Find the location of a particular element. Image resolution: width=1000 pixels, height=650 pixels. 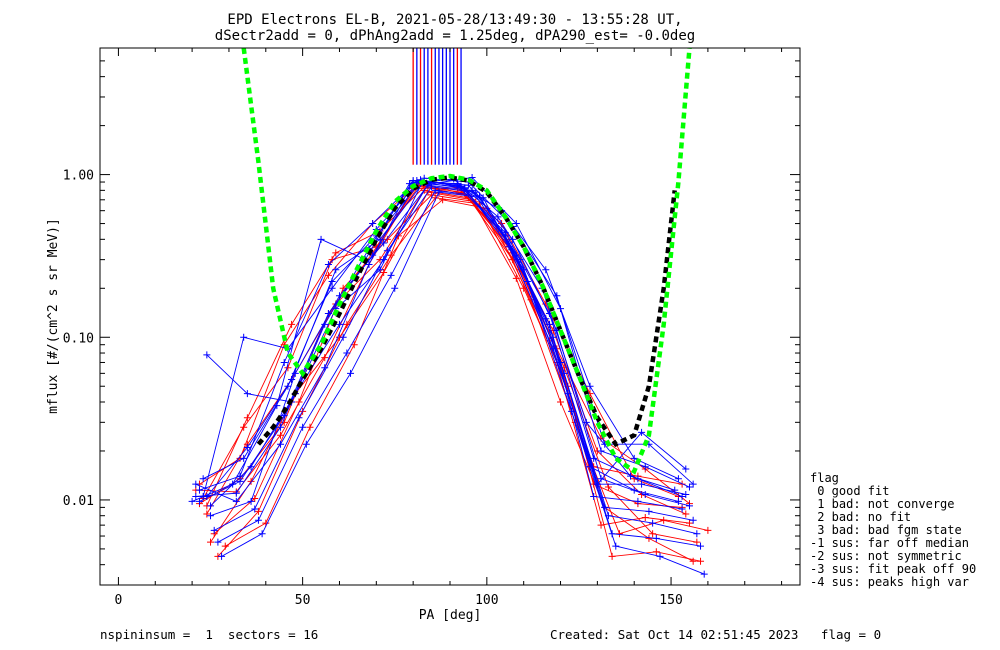

flag-legend-item: 2 bad: no fit is located at coordinates (860, 517).